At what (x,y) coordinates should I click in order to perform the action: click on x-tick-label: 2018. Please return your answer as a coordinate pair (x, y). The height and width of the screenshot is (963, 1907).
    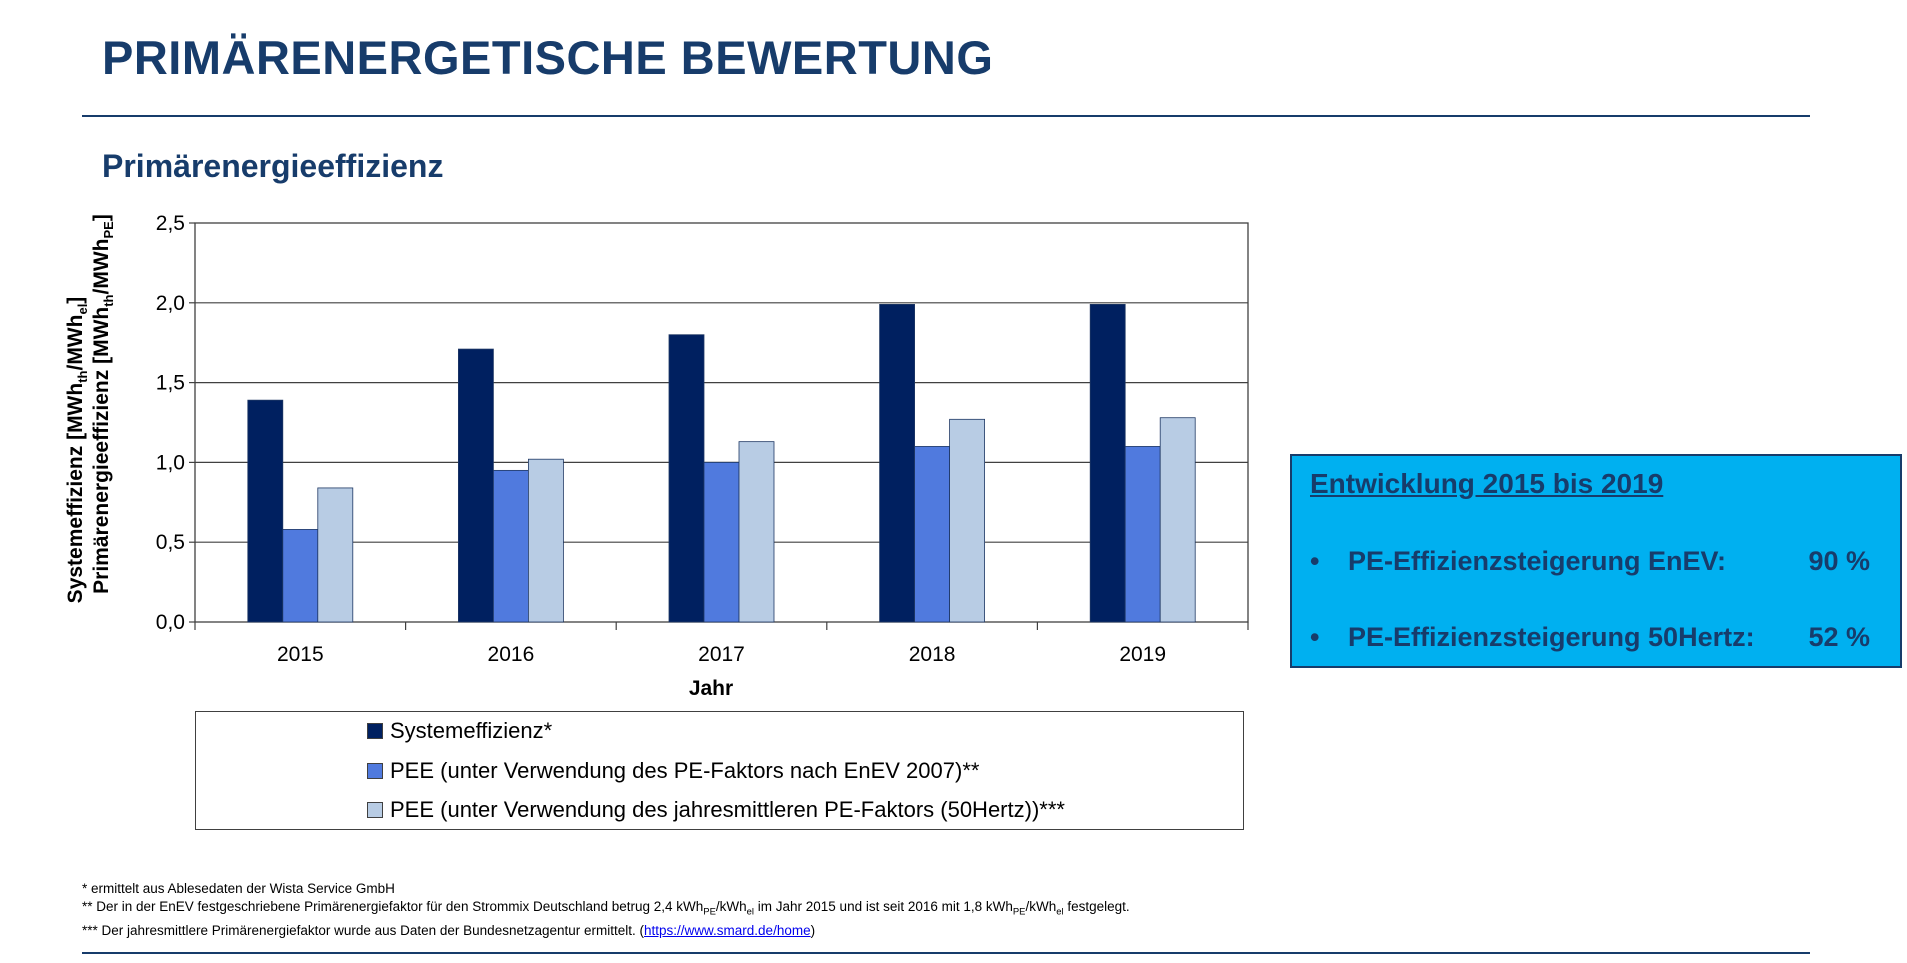
    Looking at the image, I should click on (932, 654).